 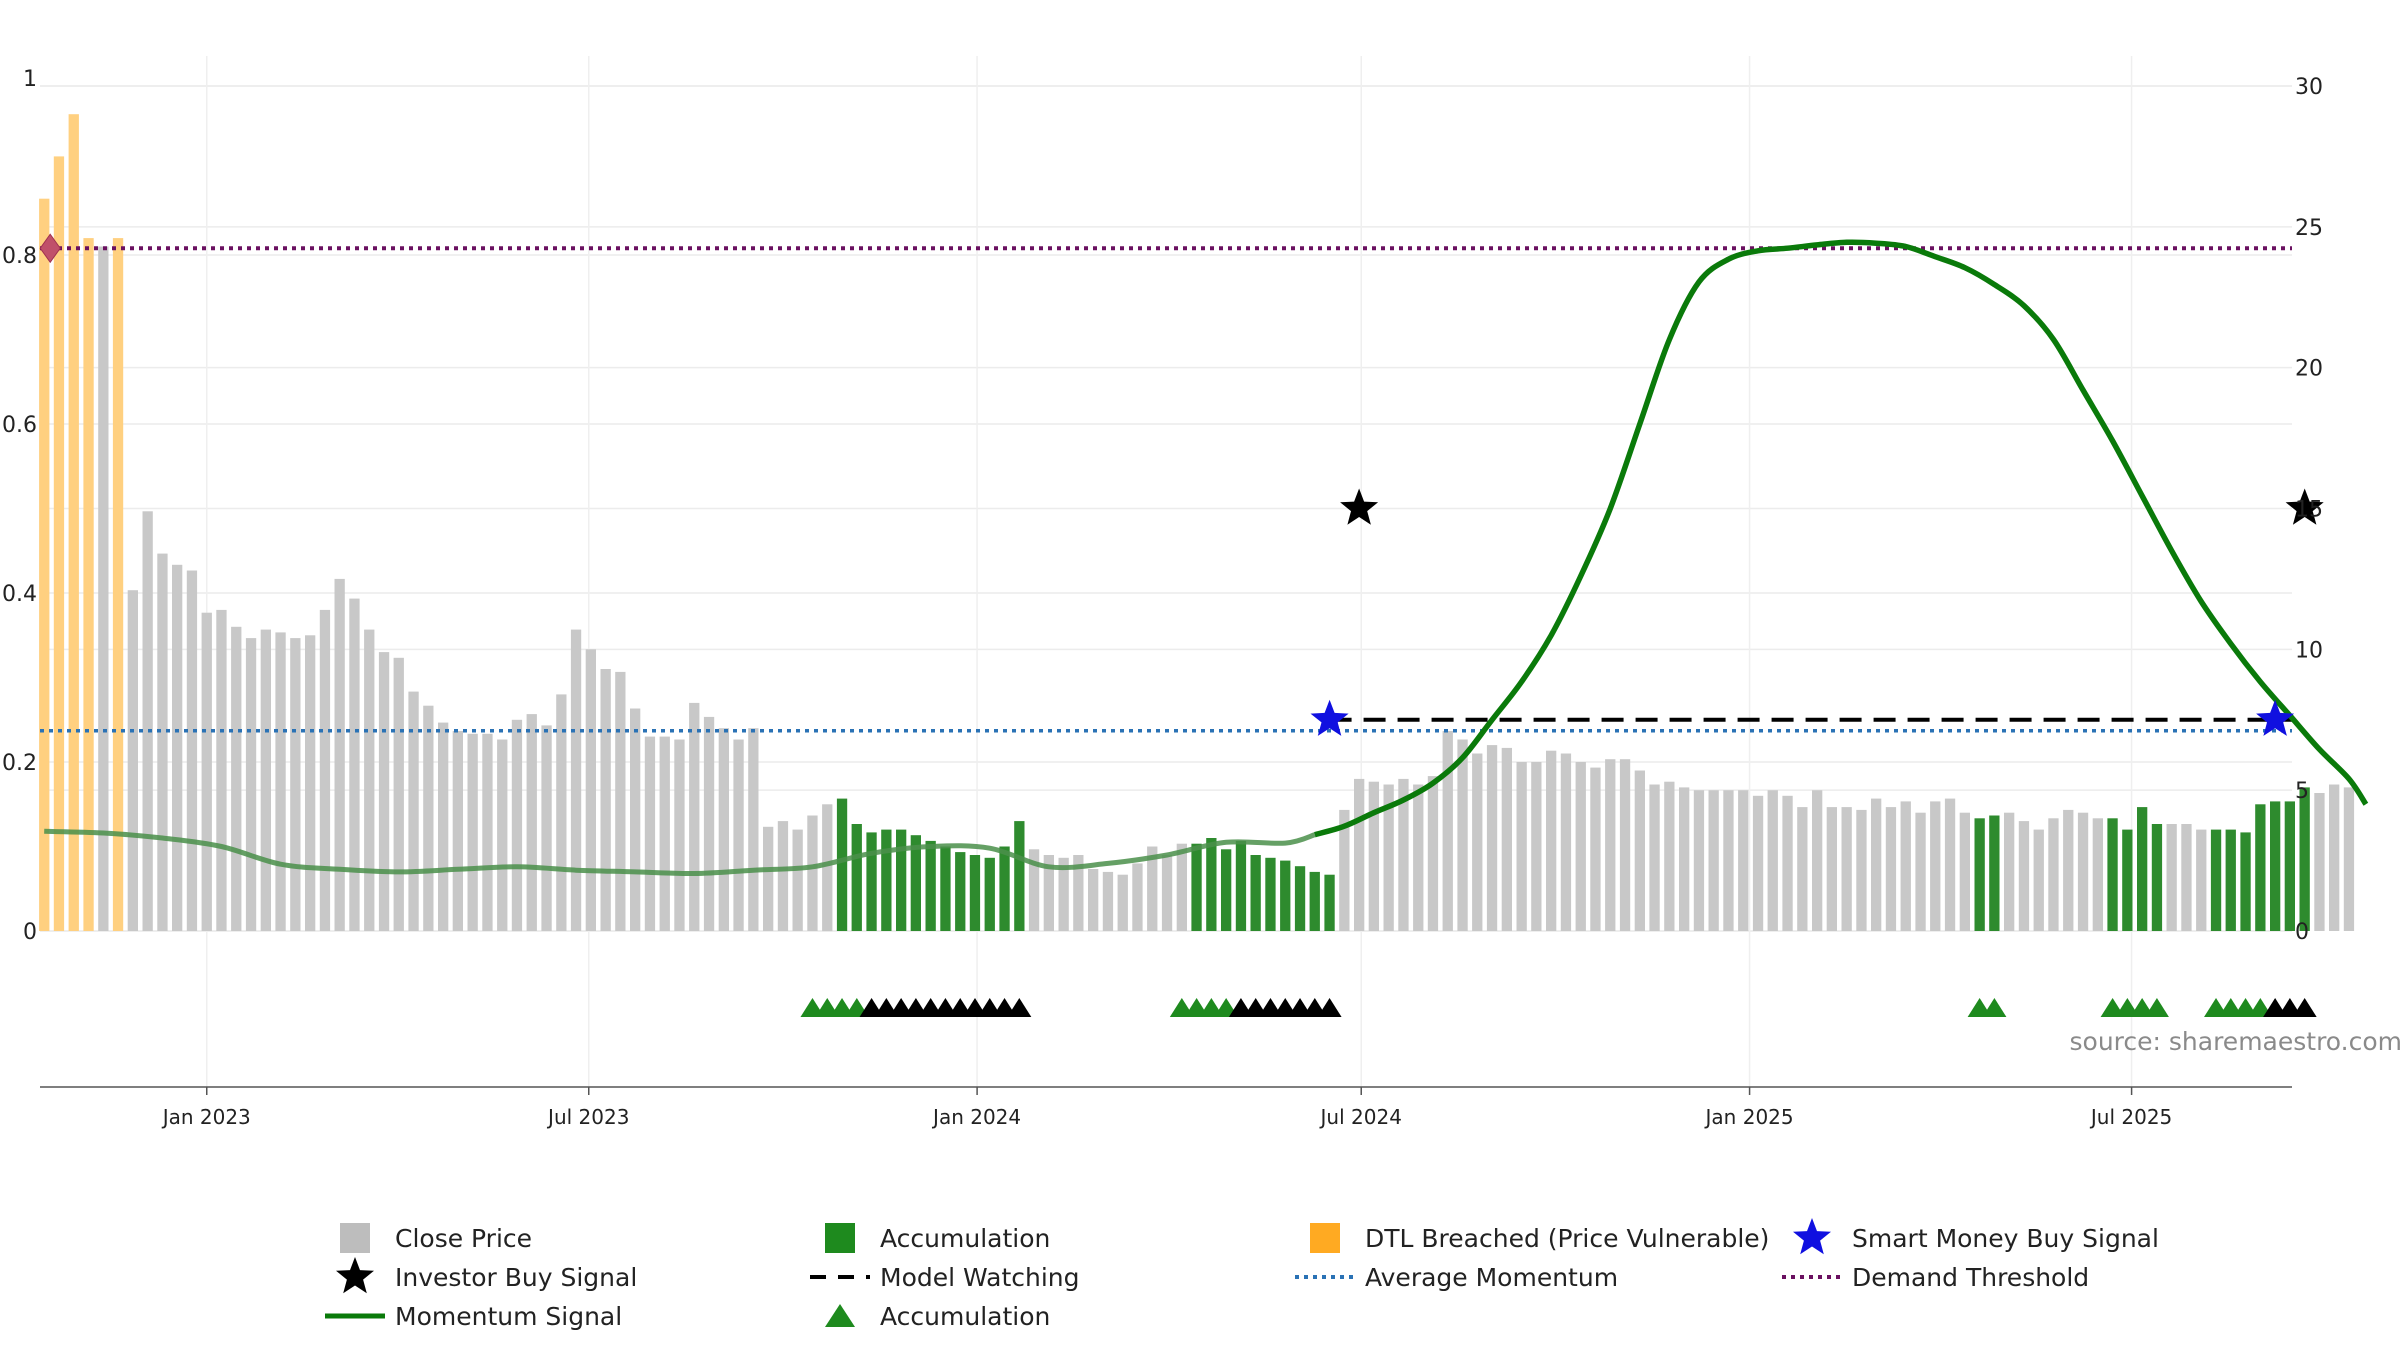 I want to click on right-axis-tick-5: 25, so click(x=2309, y=228).